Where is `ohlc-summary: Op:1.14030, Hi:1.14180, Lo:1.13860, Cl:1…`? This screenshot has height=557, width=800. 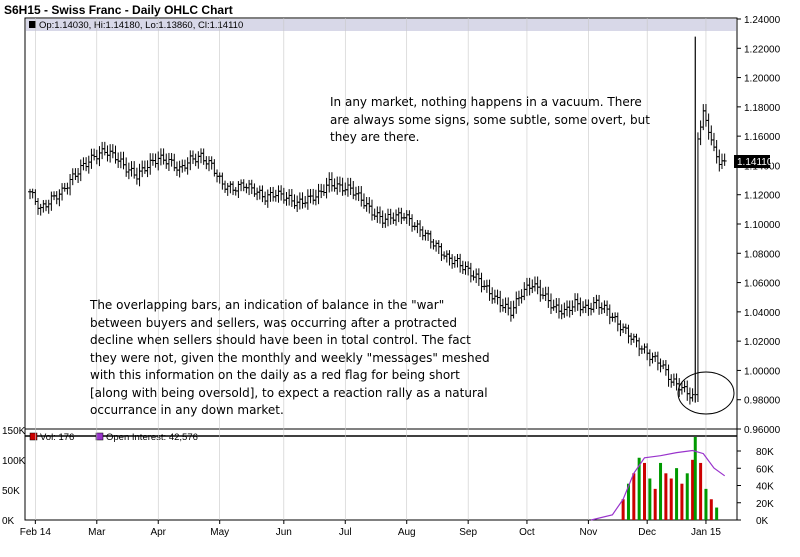 ohlc-summary: Op:1.14030, Hi:1.14180, Lo:1.13860, Cl:1… is located at coordinates (141, 25).